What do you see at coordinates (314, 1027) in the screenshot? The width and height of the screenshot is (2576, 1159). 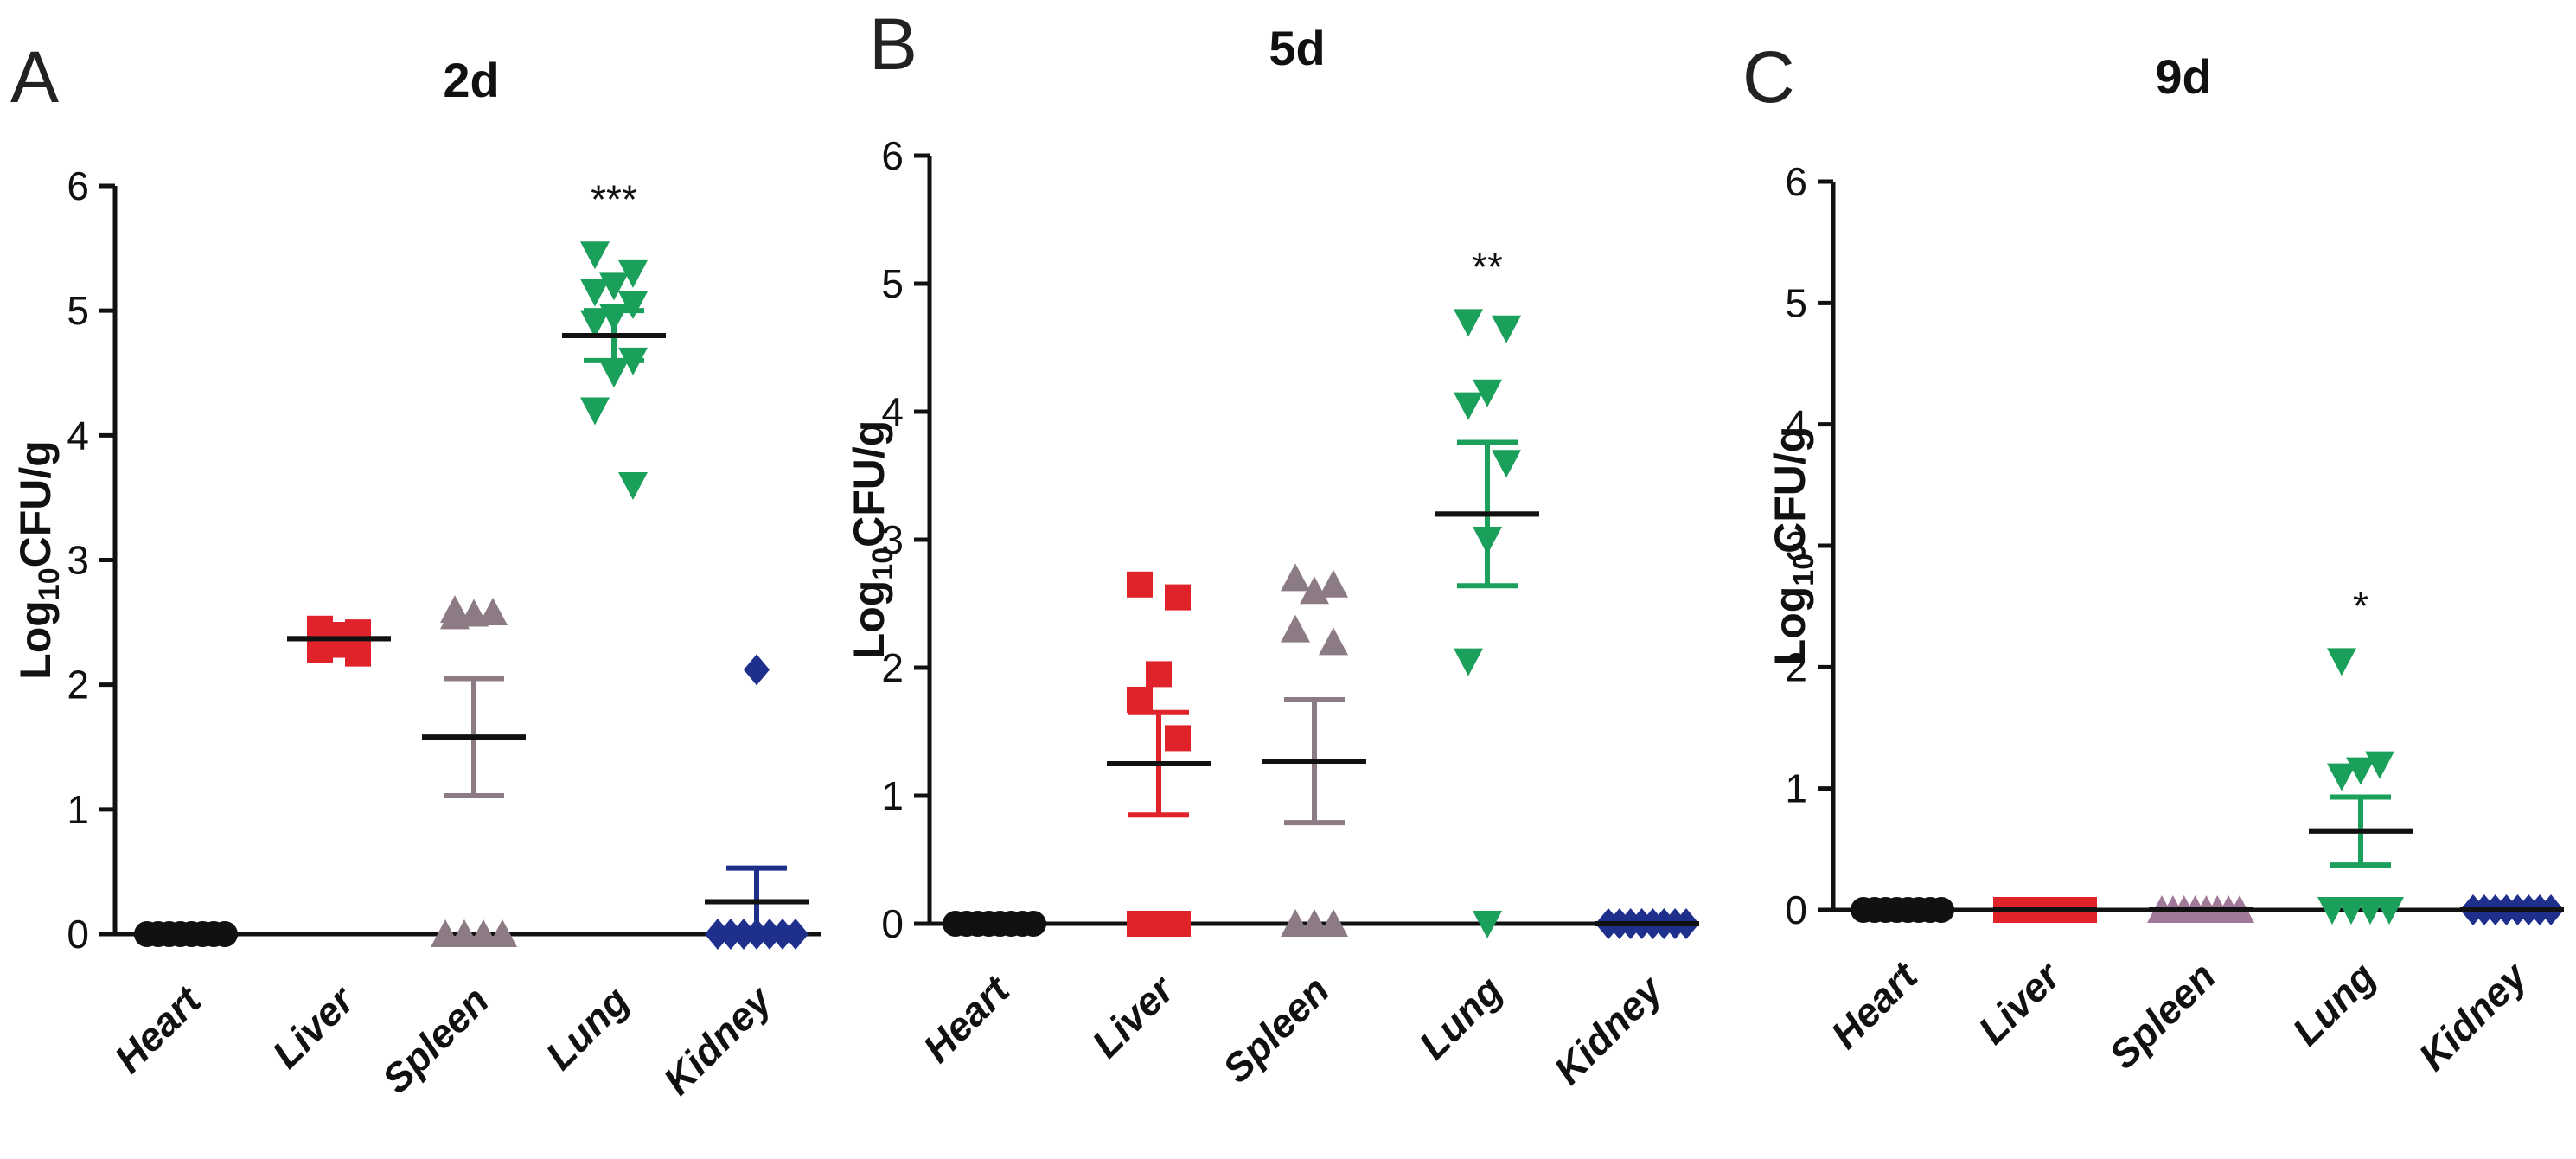 I see `x-tick-label: Liver` at bounding box center [314, 1027].